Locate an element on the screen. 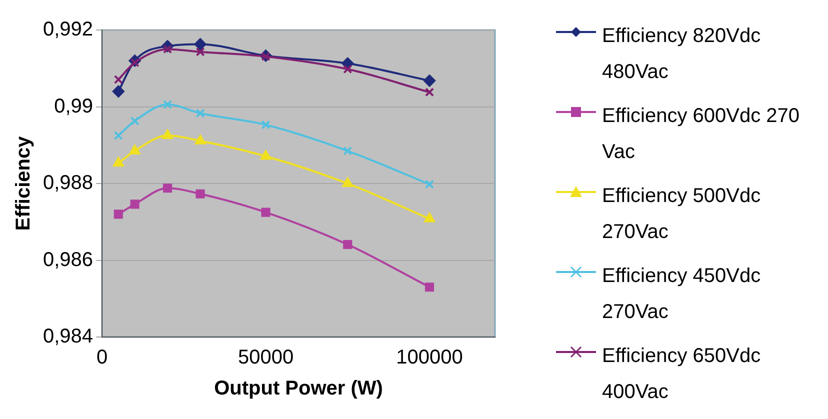  legend-label: Efficiency 820Vdc 480Vac is located at coordinates (682, 54).